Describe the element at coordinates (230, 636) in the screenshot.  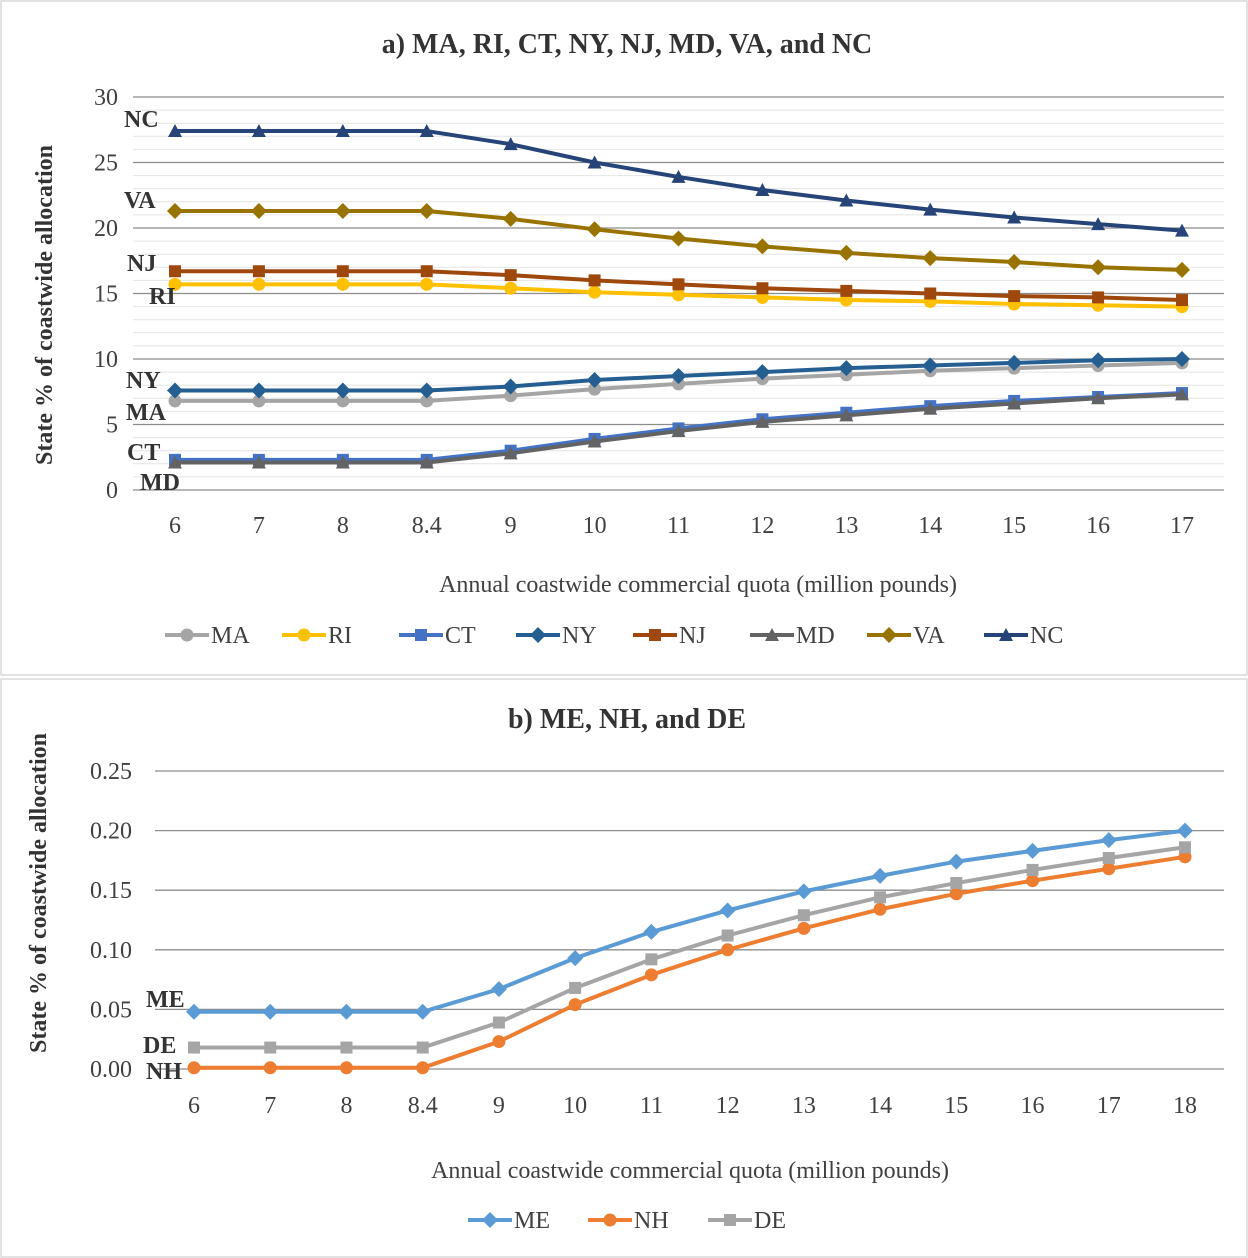
I see `legend-label: MA` at that location.